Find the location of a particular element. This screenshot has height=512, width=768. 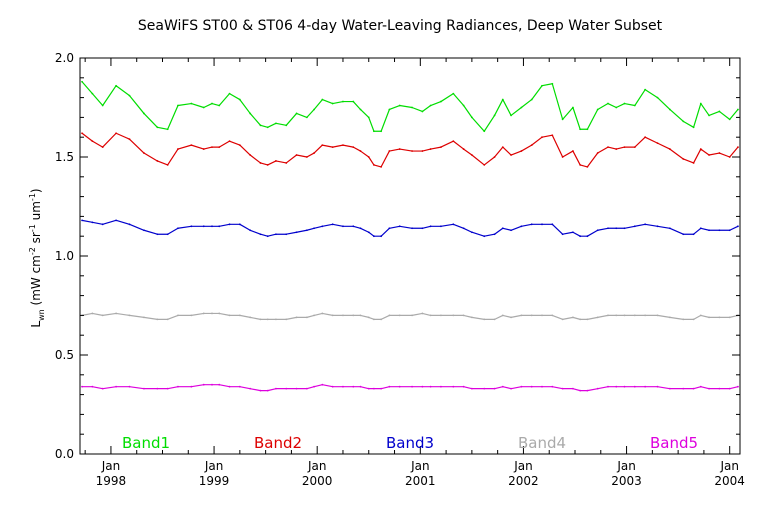

x-tick-label-year: 2002 is located at coordinates (523, 481).